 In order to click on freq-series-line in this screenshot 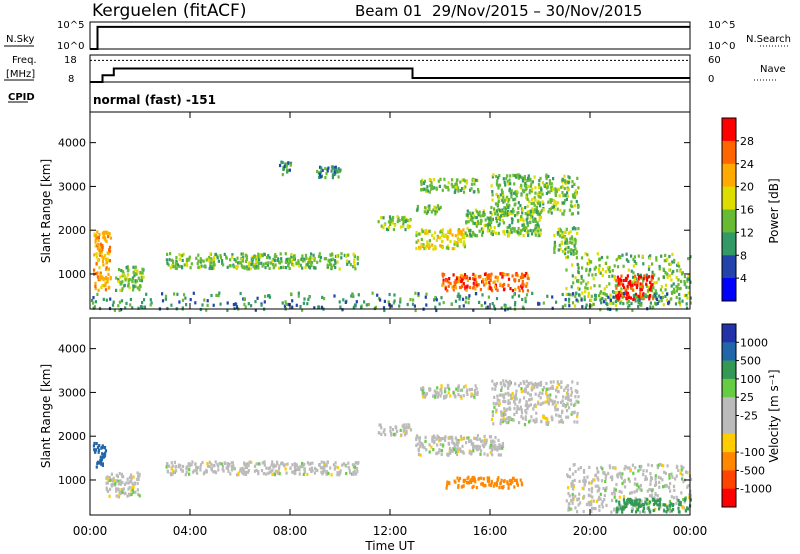, I will do `click(390, 75)`.